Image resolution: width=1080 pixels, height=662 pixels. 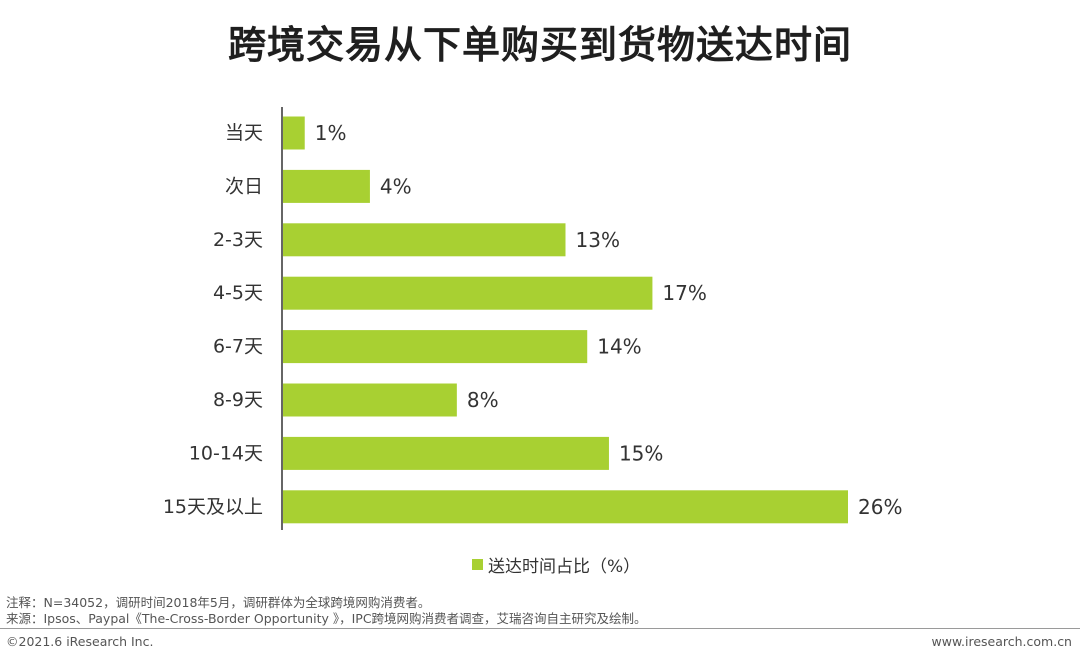 I want to click on category-label-0: 当天, so click(x=244, y=133).